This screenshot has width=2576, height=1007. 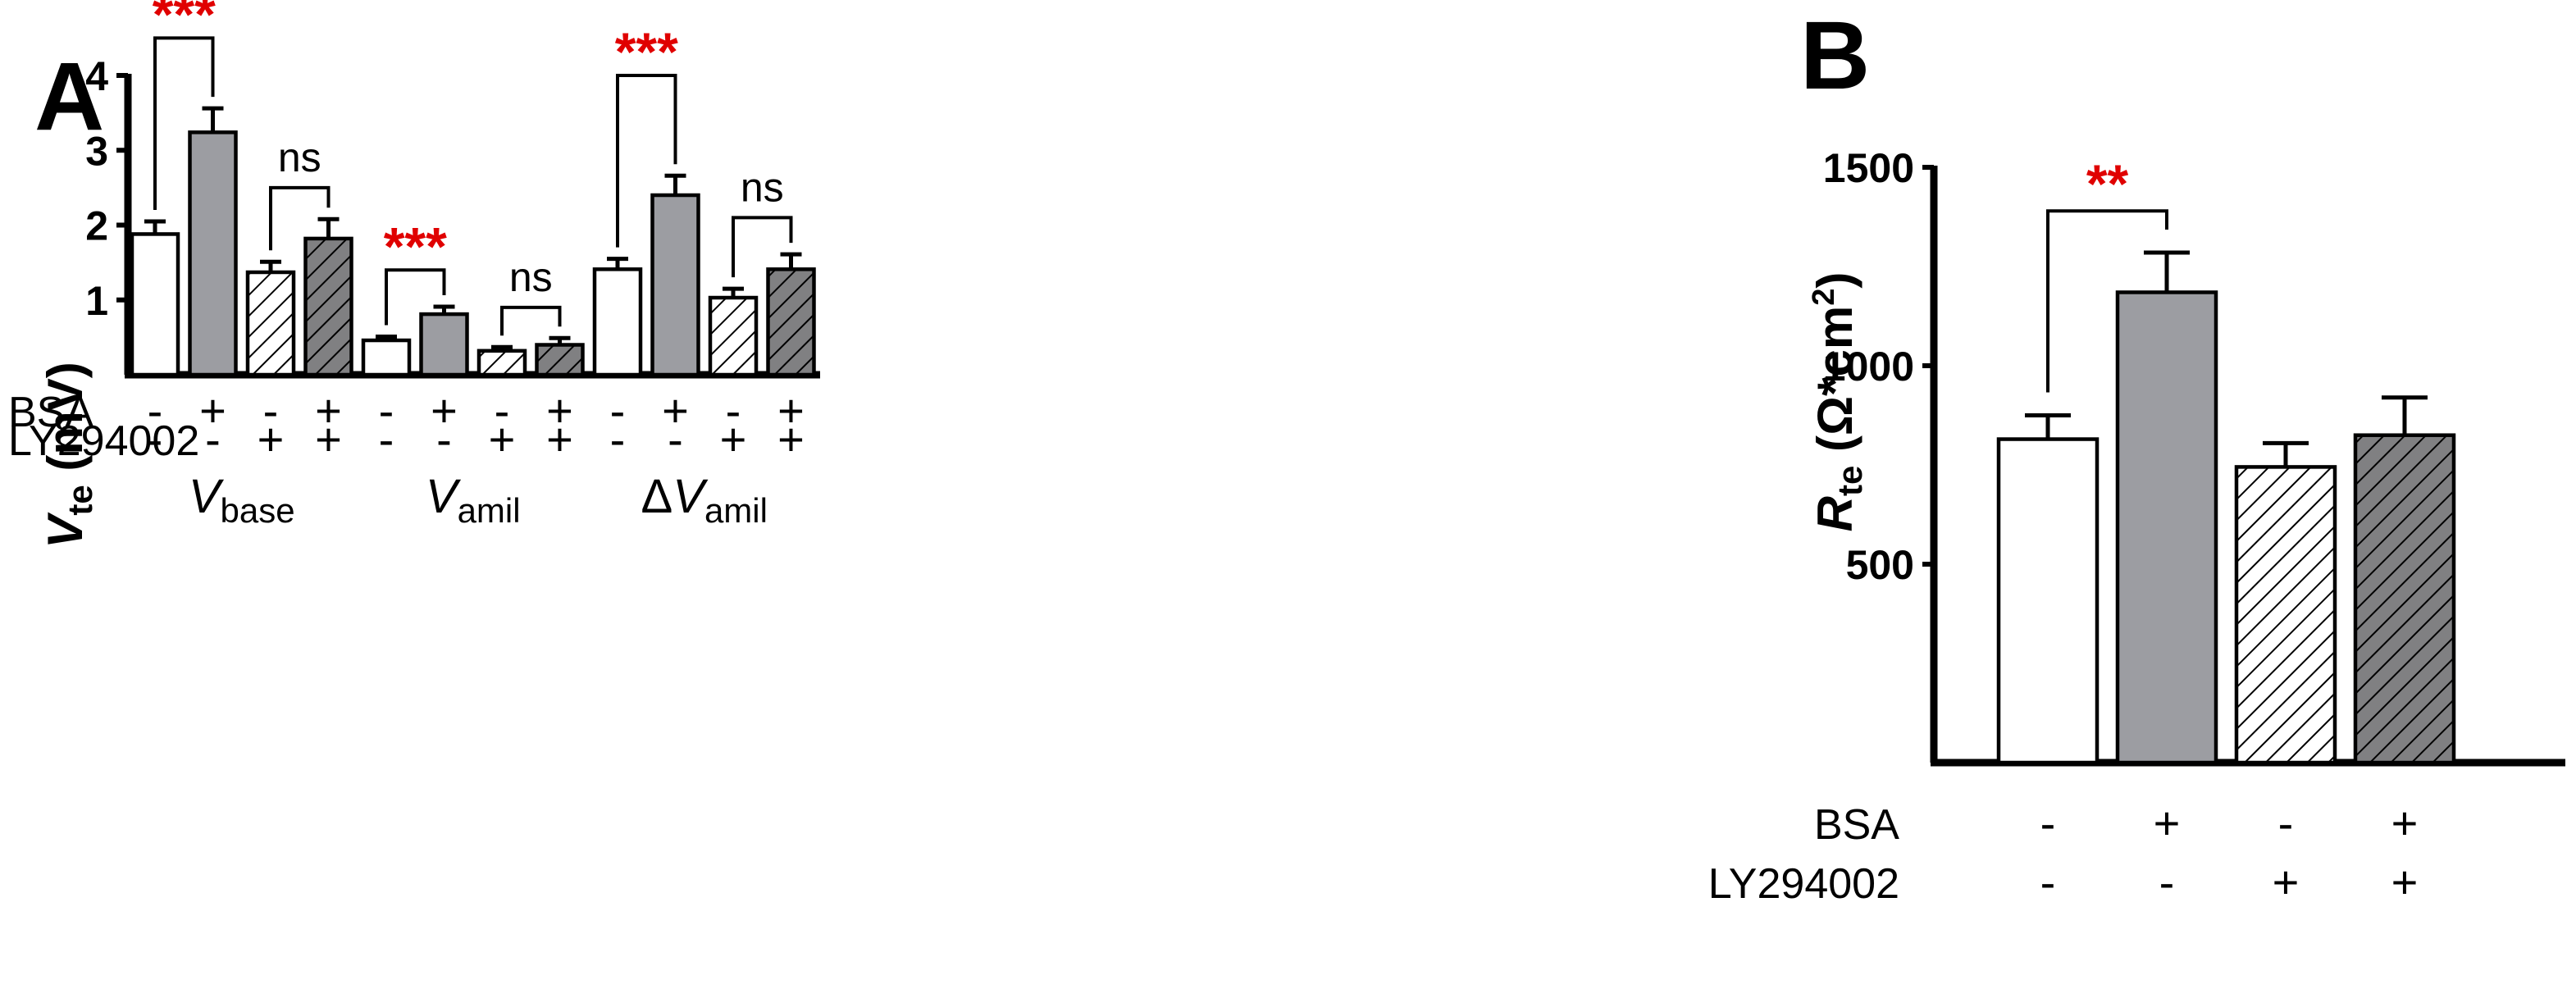 What do you see at coordinates (50, 413) in the screenshot?
I see `panel-a-row-label: BSA` at bounding box center [50, 413].